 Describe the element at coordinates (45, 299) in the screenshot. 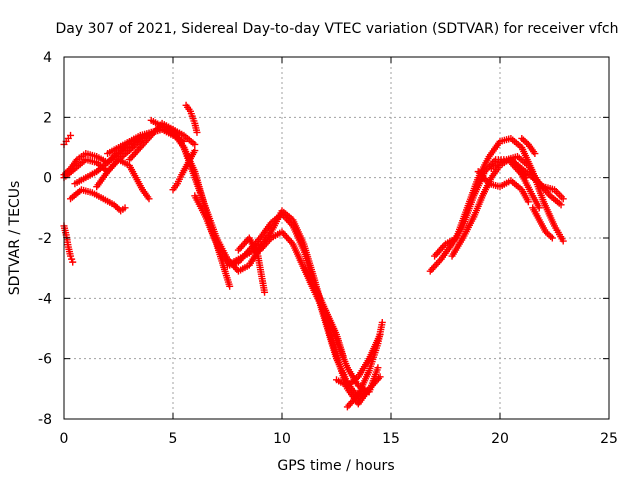

I see `y-tick-label: -4` at that location.